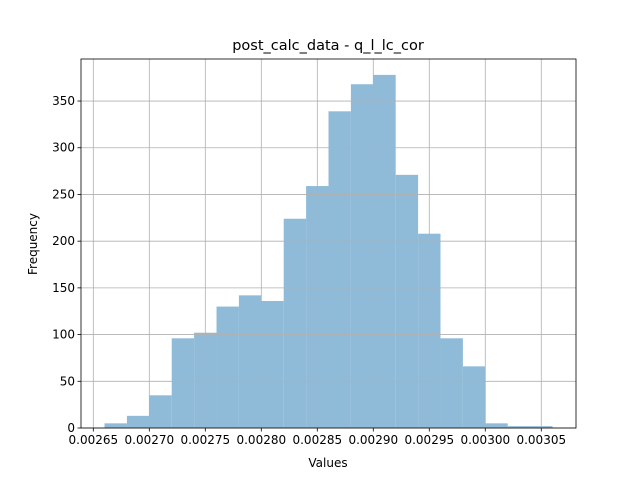  I want to click on y-tick-label: 50, so click(67, 381).